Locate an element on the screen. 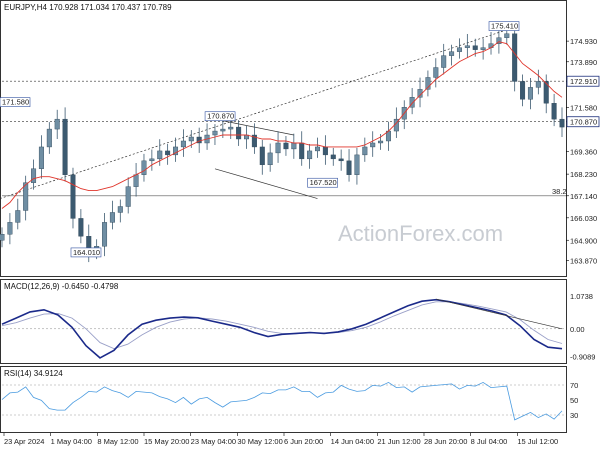 This screenshot has height=450, width=600. macd-tick-label: 1.0738 is located at coordinates (581, 296).